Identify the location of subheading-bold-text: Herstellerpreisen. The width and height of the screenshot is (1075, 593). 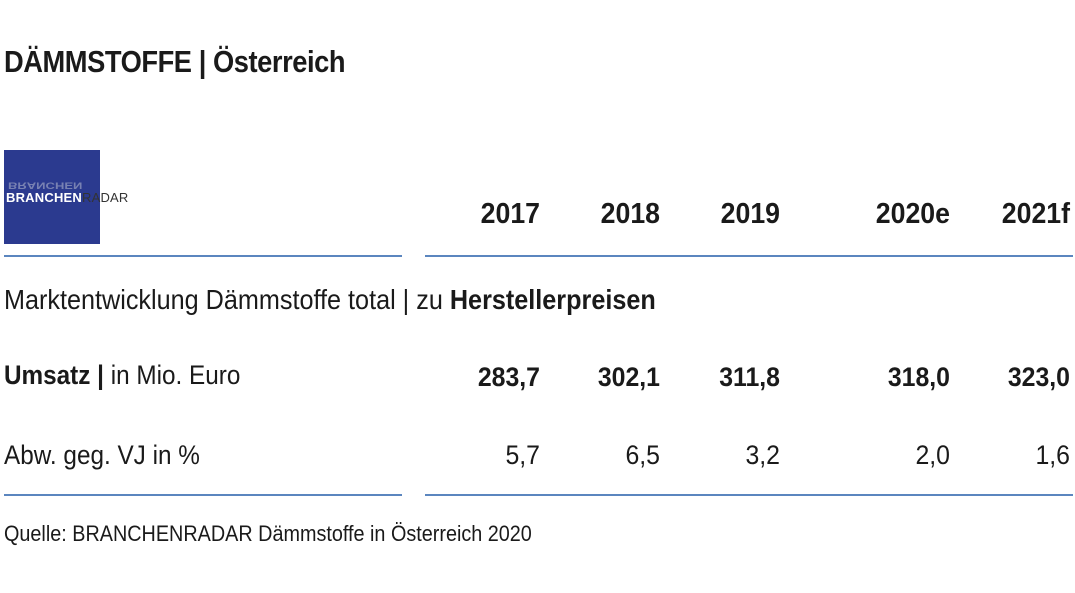
(552, 299).